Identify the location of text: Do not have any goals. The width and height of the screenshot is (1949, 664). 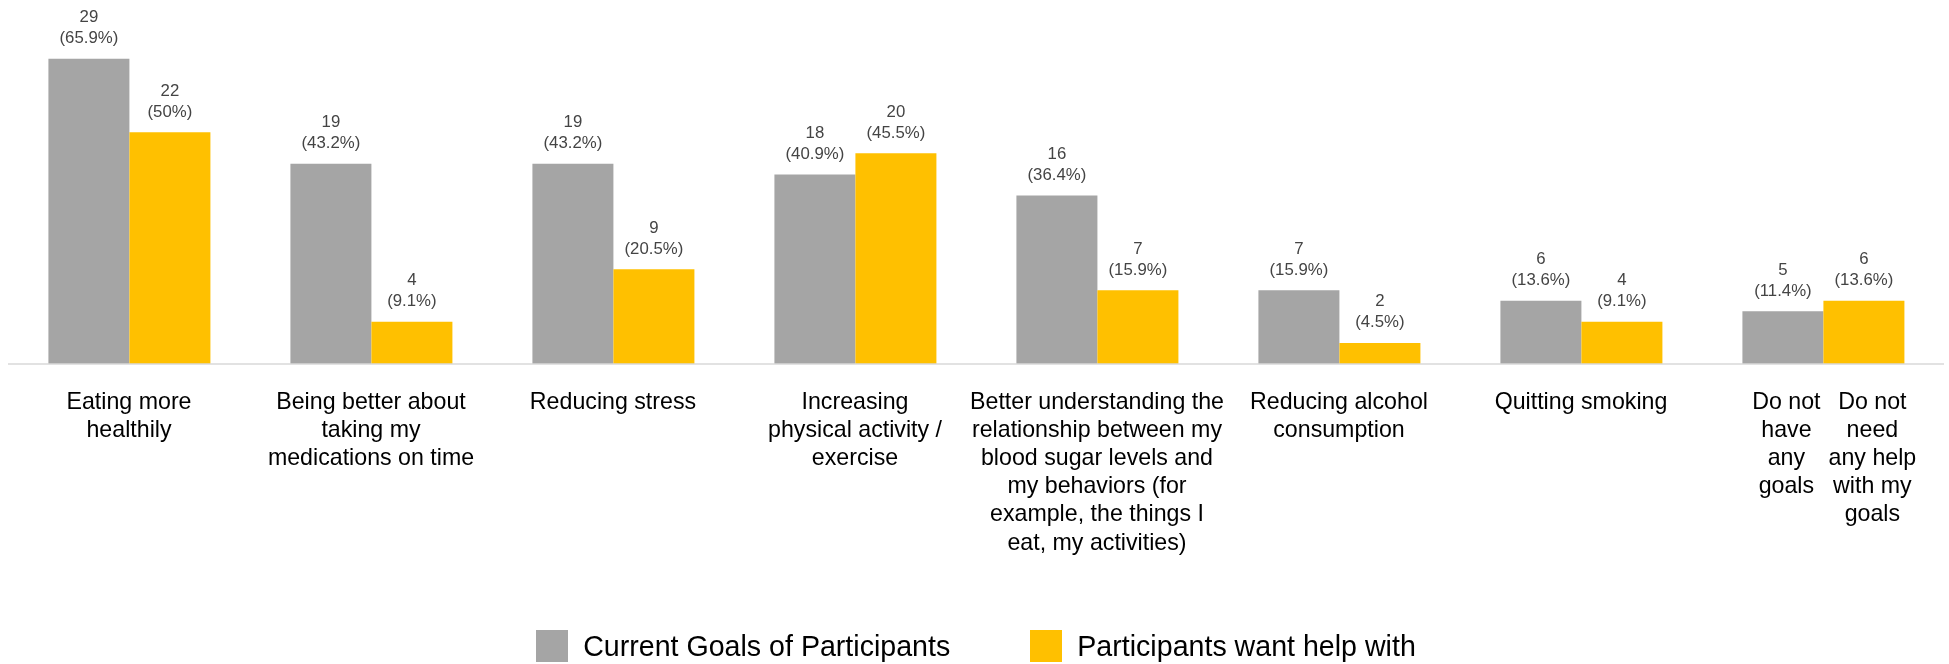
(1787, 442).